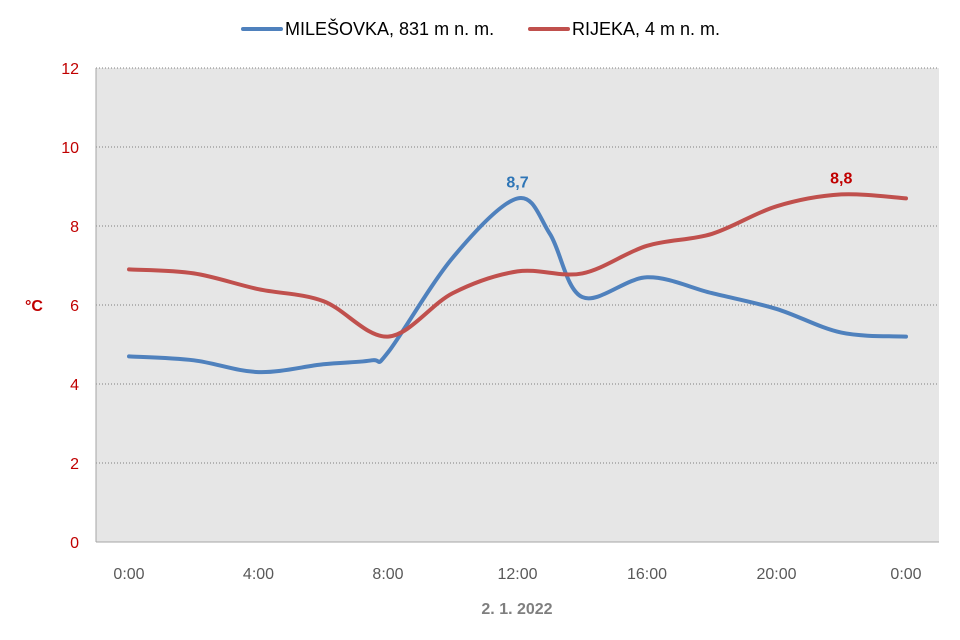  I want to click on x-tick-label: 12:00, so click(517, 574).